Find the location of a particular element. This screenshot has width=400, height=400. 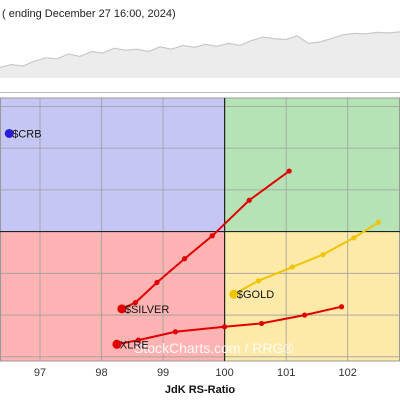

watermark: StockCharts.com / RRG® is located at coordinates (214, 348).